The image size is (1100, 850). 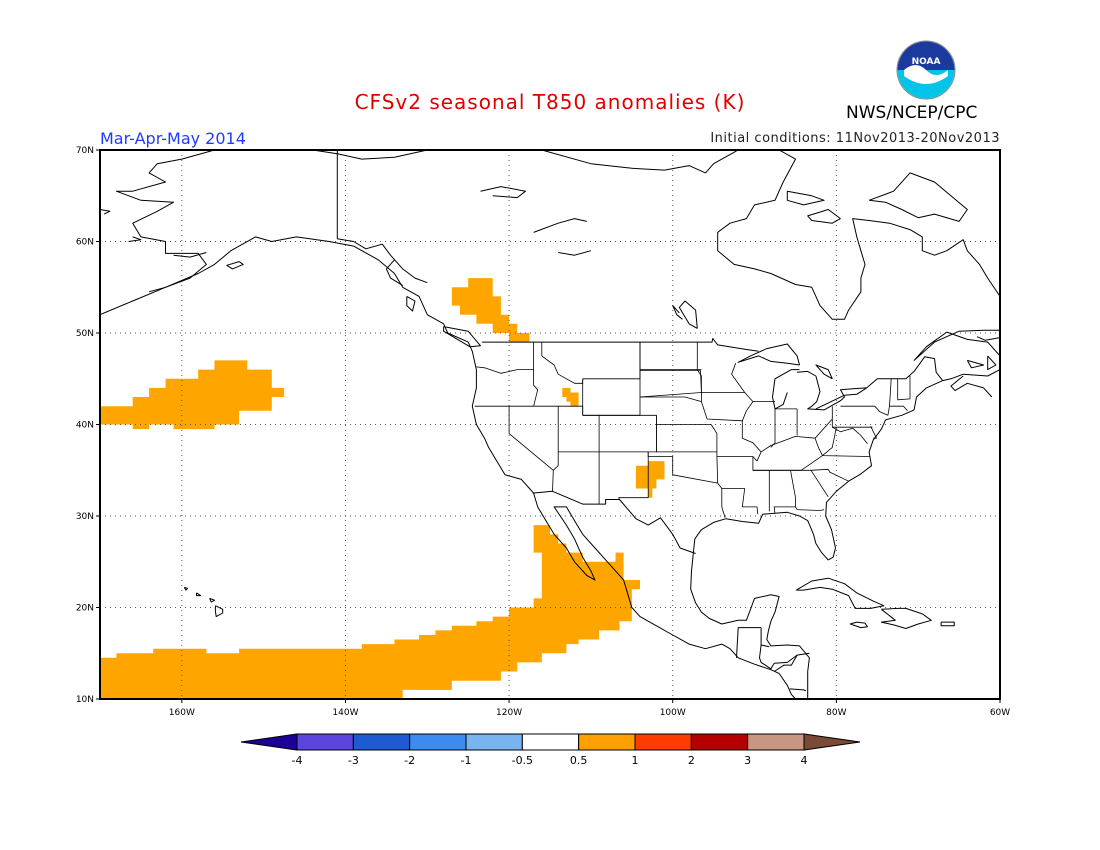 What do you see at coordinates (1000, 713) in the screenshot?
I see `lon-tick-label: 60W` at bounding box center [1000, 713].